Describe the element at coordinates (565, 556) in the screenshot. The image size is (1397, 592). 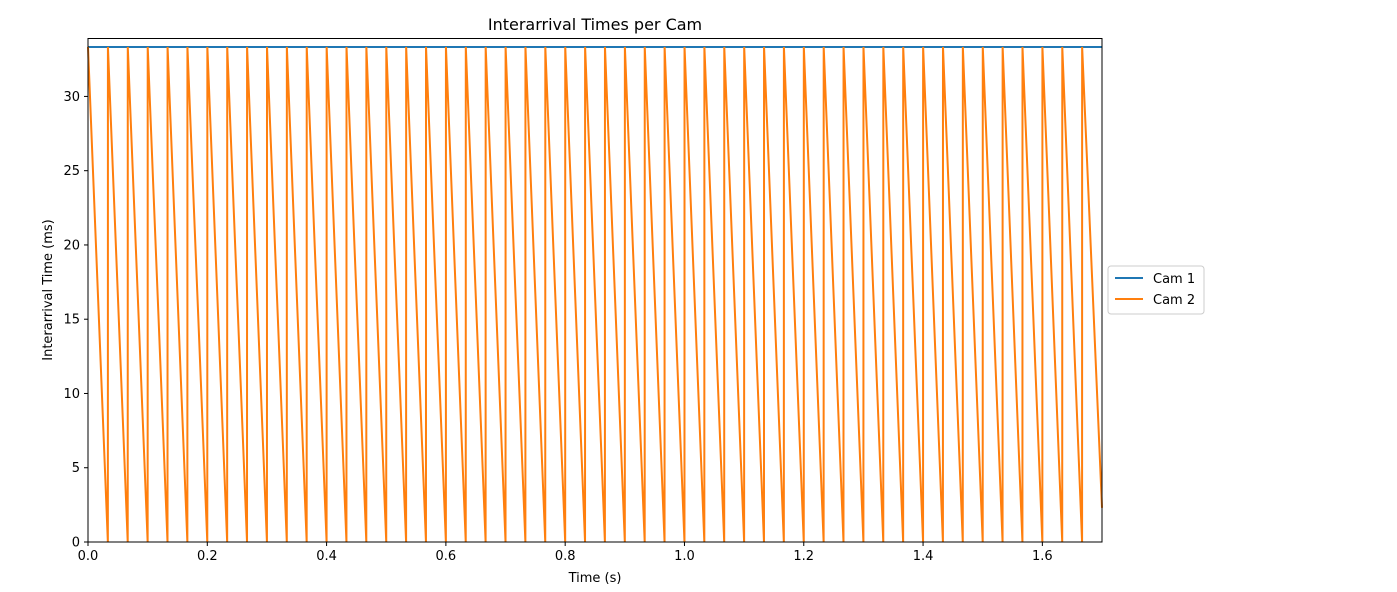
I see `x-tick-label: 0.8` at that location.